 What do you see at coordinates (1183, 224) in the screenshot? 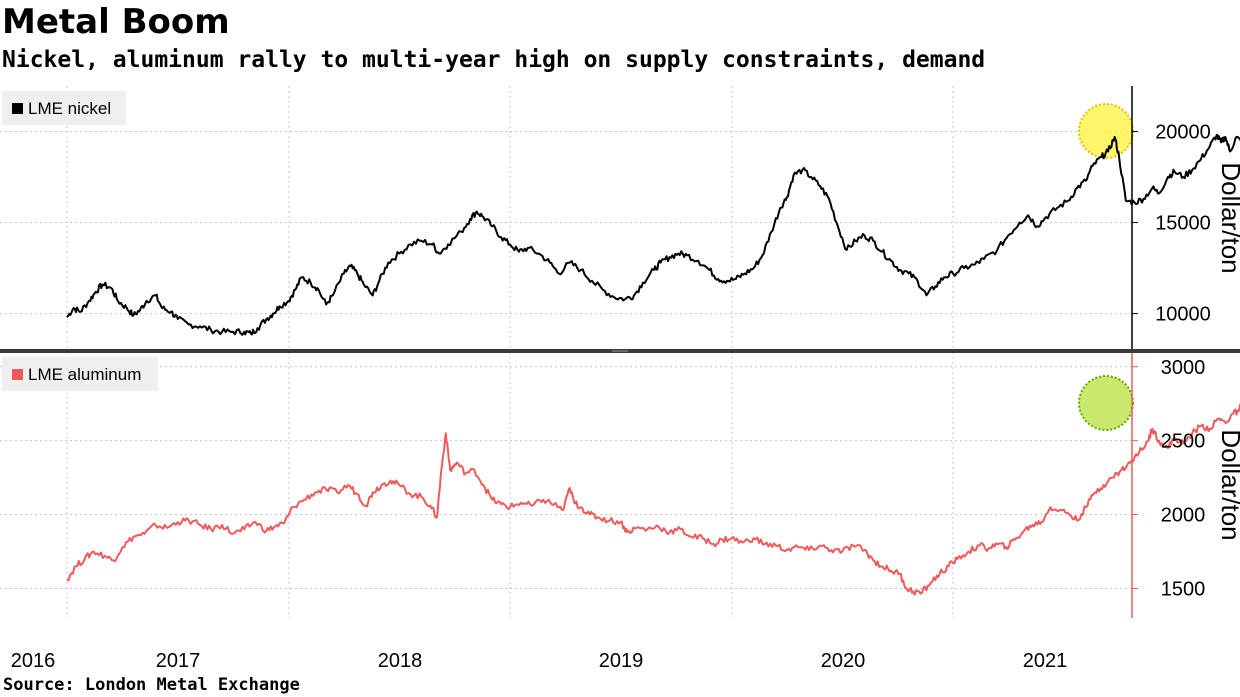
I see `y-tick-label-15000: 15000` at bounding box center [1183, 224].